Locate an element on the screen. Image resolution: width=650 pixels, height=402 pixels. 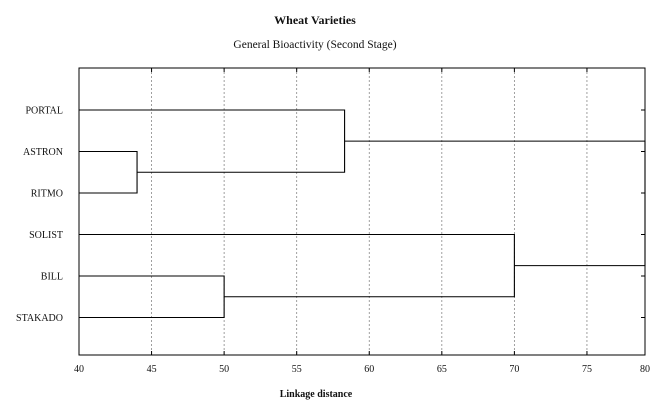
chart-subtitle: General Bioactivity (Second Stage) is located at coordinates (314, 45).